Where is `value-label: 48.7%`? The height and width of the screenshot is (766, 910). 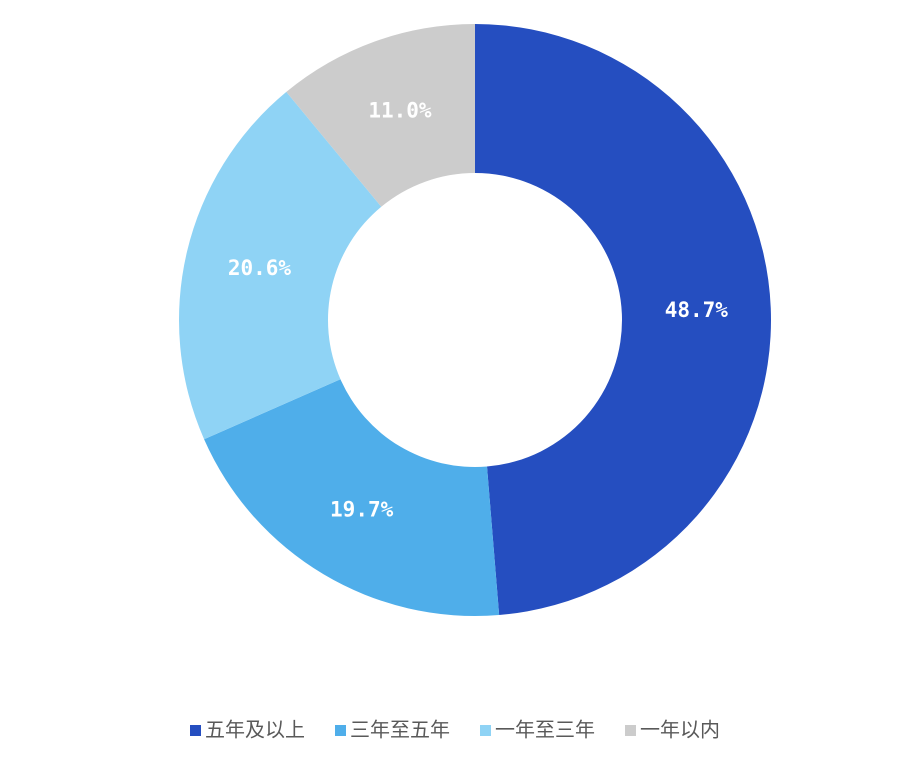
value-label: 48.7% is located at coordinates (697, 310).